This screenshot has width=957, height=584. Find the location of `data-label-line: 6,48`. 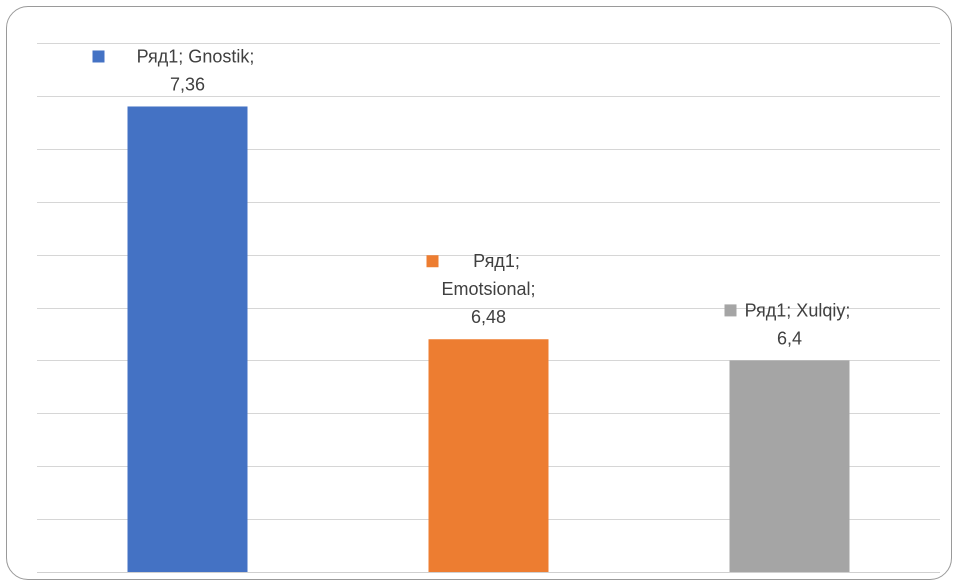

data-label-line: 6,48 is located at coordinates (488, 317).